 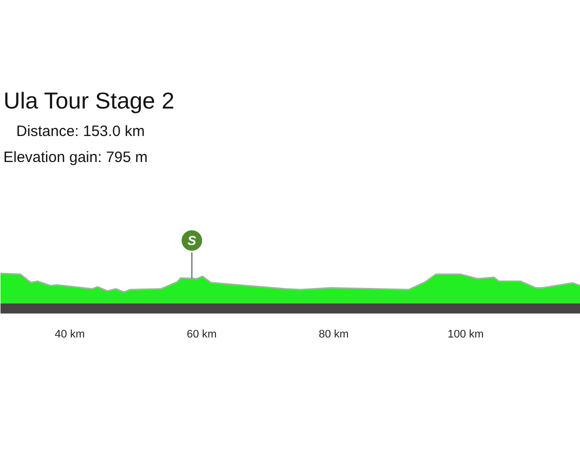 What do you see at coordinates (69, 334) in the screenshot?
I see `x-tick-label: 40 km` at bounding box center [69, 334].